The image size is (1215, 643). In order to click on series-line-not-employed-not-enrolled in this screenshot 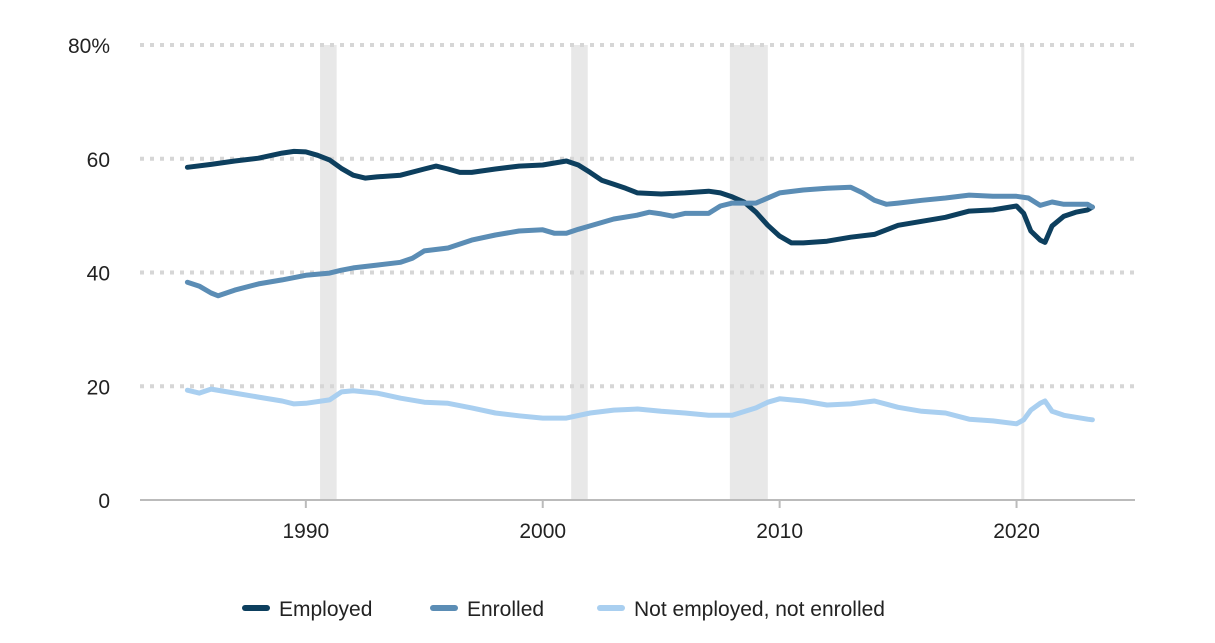, I will do `click(639, 406)`.